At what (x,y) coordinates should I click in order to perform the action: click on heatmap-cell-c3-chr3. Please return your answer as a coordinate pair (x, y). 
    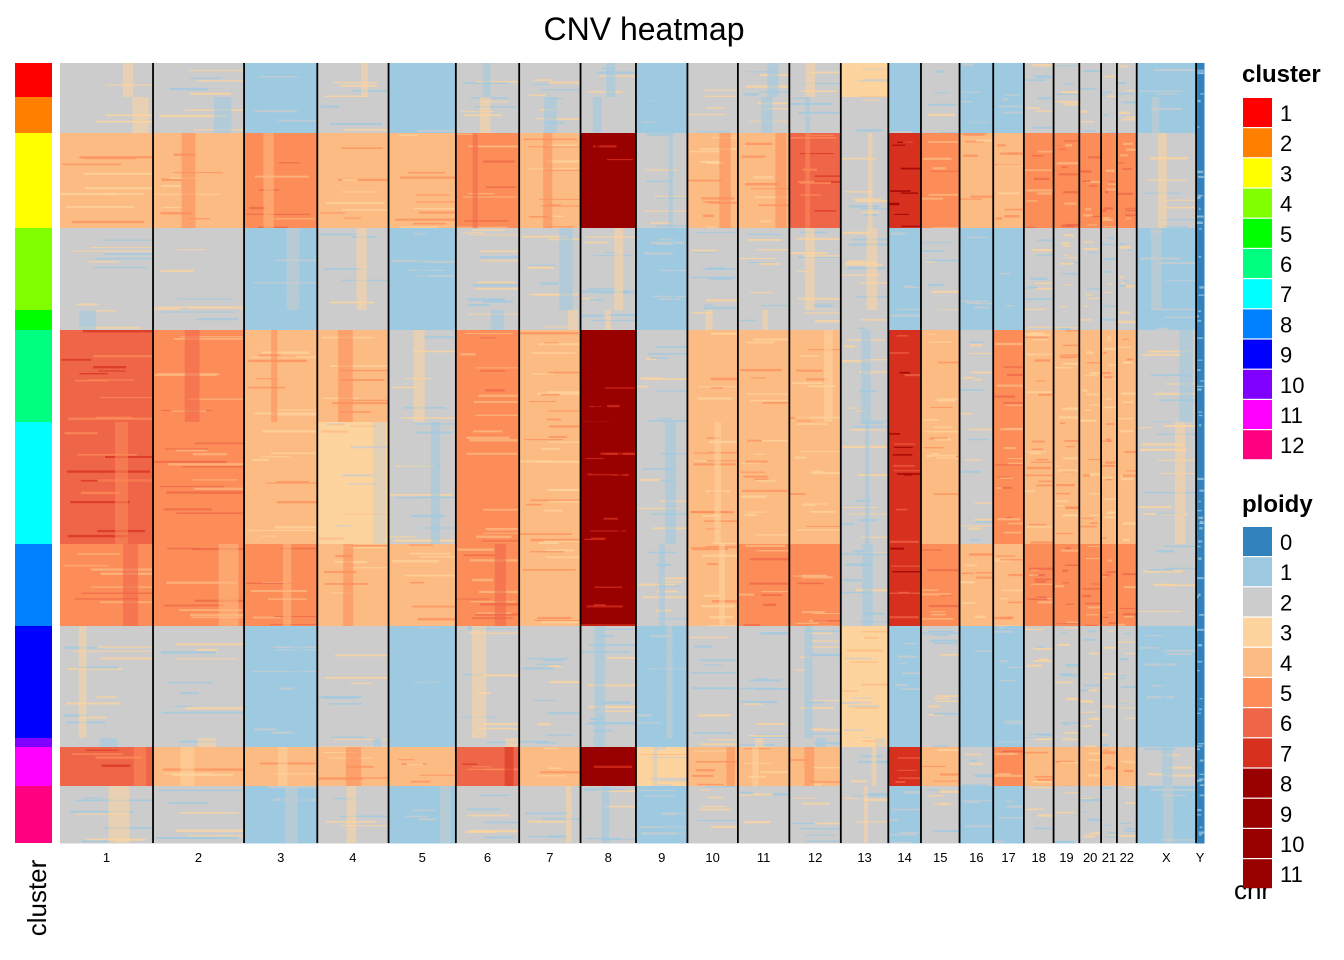
    Looking at the image, I should click on (281, 181).